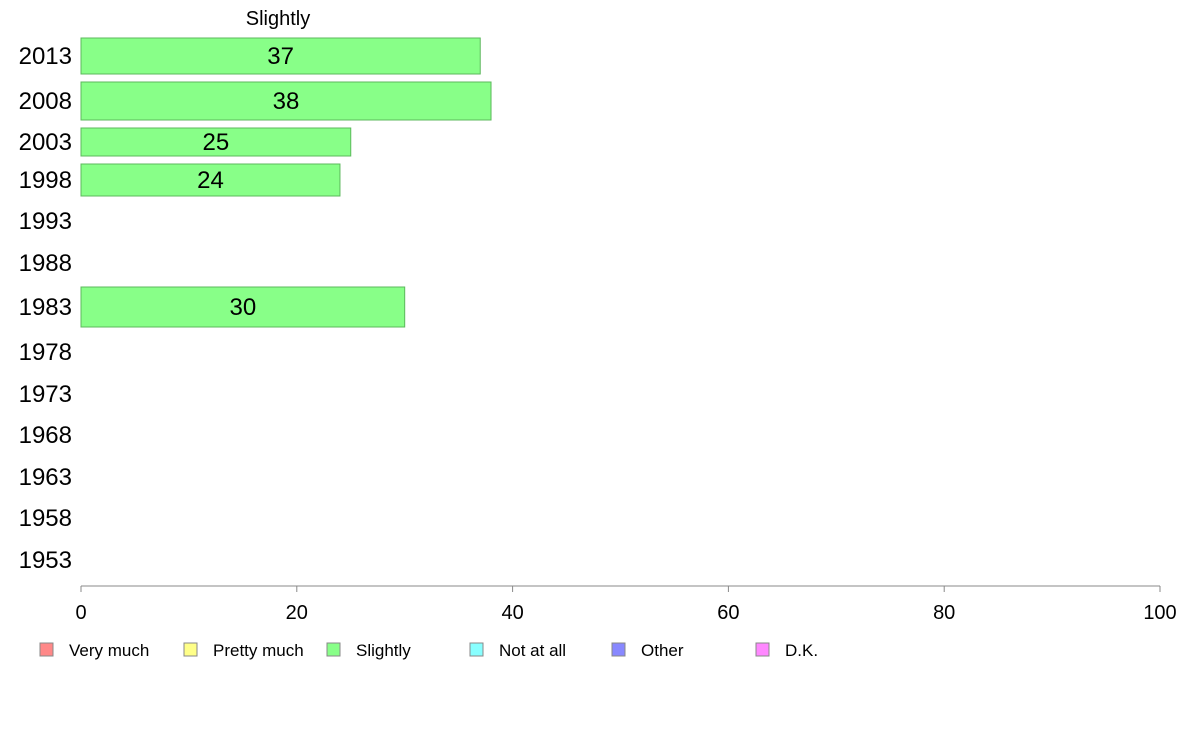  Describe the element at coordinates (728, 613) in the screenshot. I see `x-tick-label-60: 60` at that location.